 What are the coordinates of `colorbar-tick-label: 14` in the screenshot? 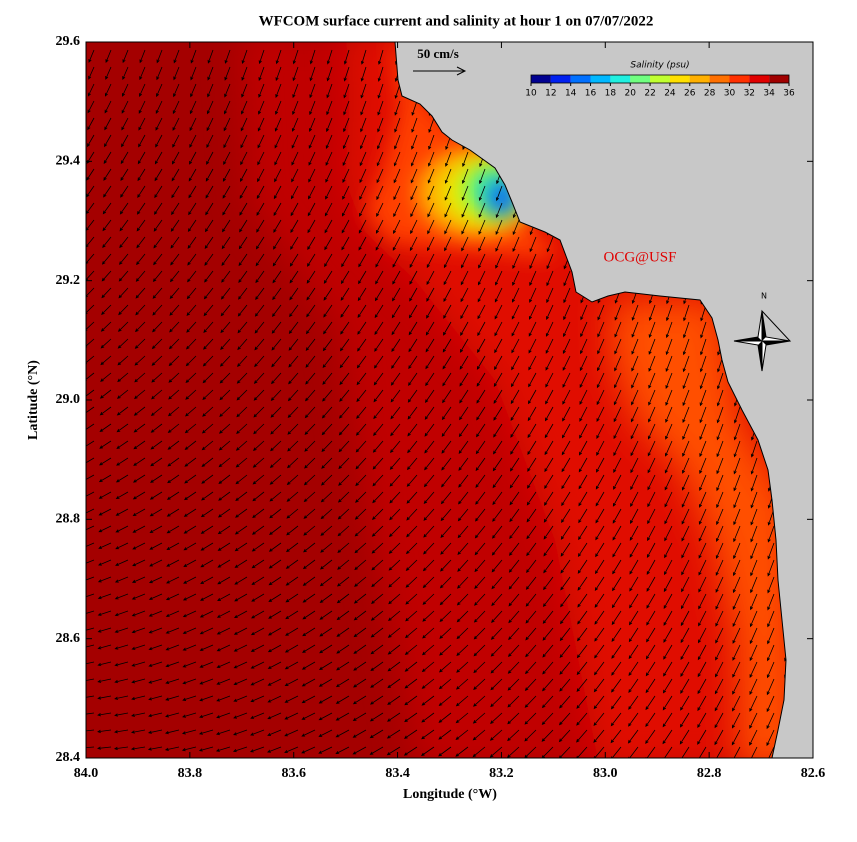 It's located at (571, 94).